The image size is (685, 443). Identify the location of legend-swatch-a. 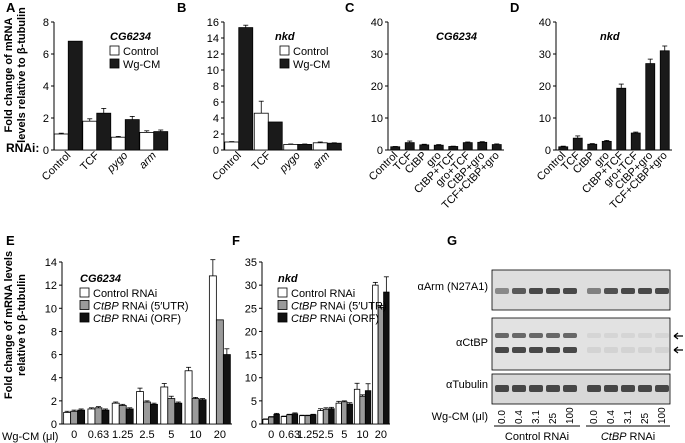
(114, 50).